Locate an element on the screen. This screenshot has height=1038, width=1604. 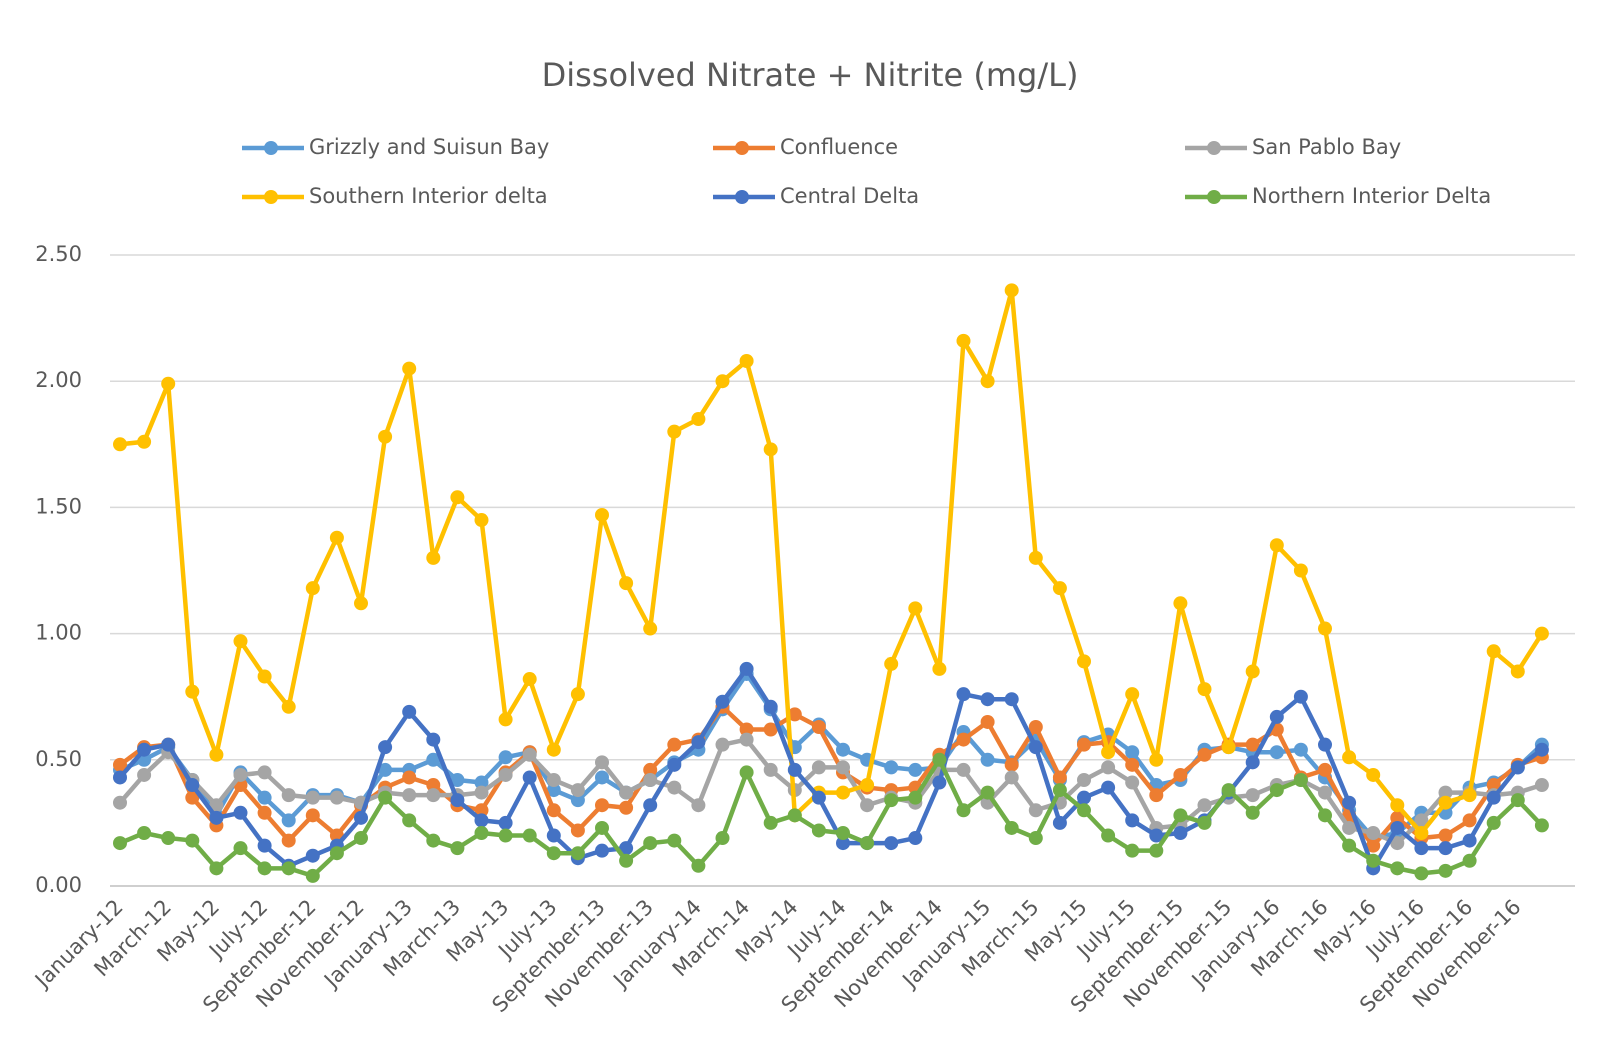
y-tick-label: 0.00 is located at coordinates (58, 885).